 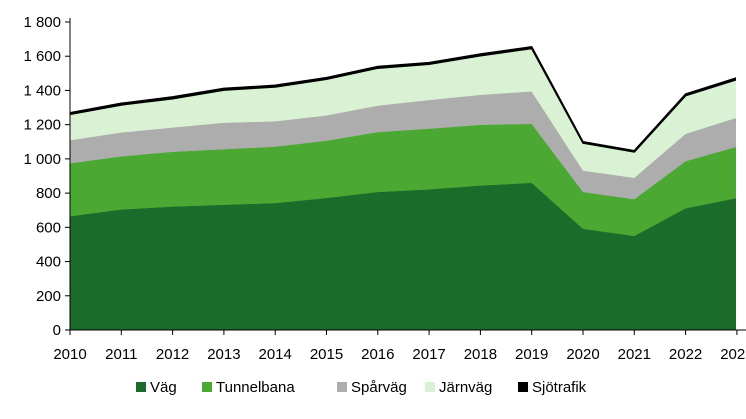 What do you see at coordinates (121, 354) in the screenshot?
I see `x-tick-label: 2011` at bounding box center [121, 354].